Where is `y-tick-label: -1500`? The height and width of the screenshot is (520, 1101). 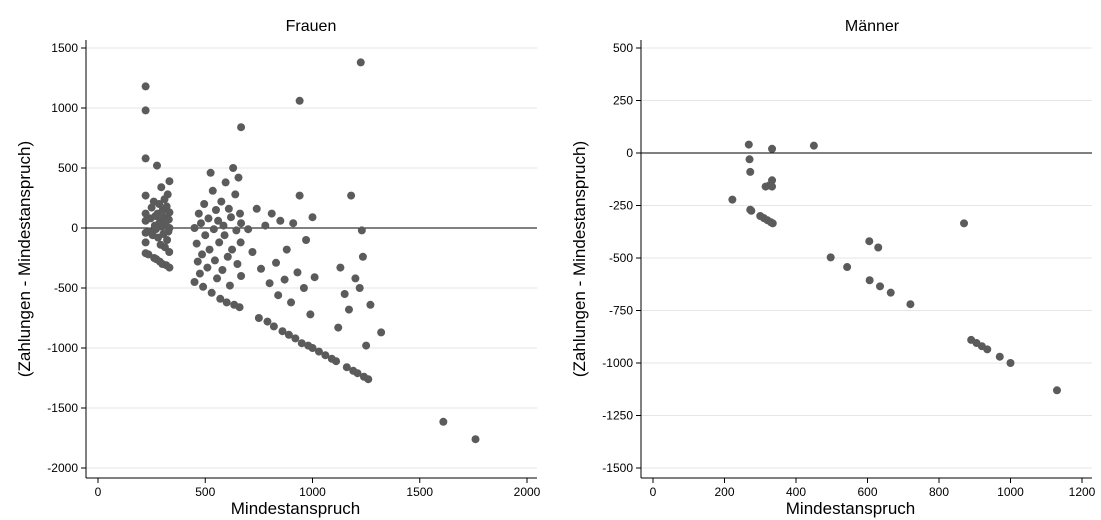 y-tick-label: -1500 is located at coordinates (617, 468).